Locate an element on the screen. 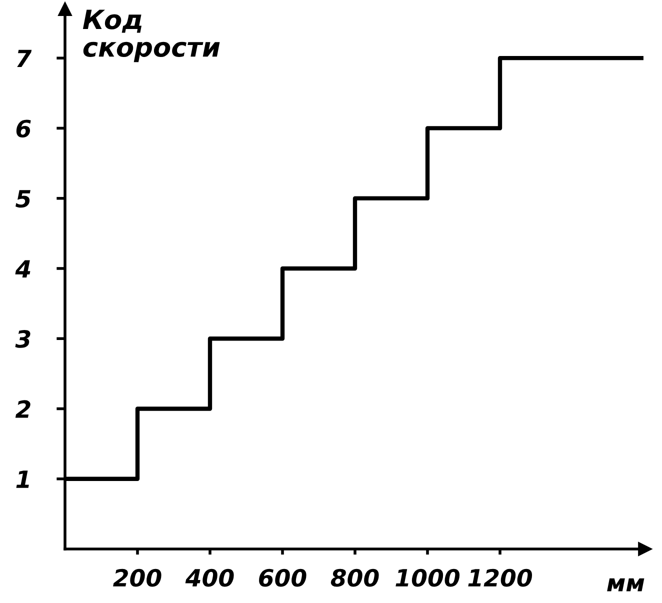 The image size is (662, 603). x-tick-label: 600 is located at coordinates (282, 577).